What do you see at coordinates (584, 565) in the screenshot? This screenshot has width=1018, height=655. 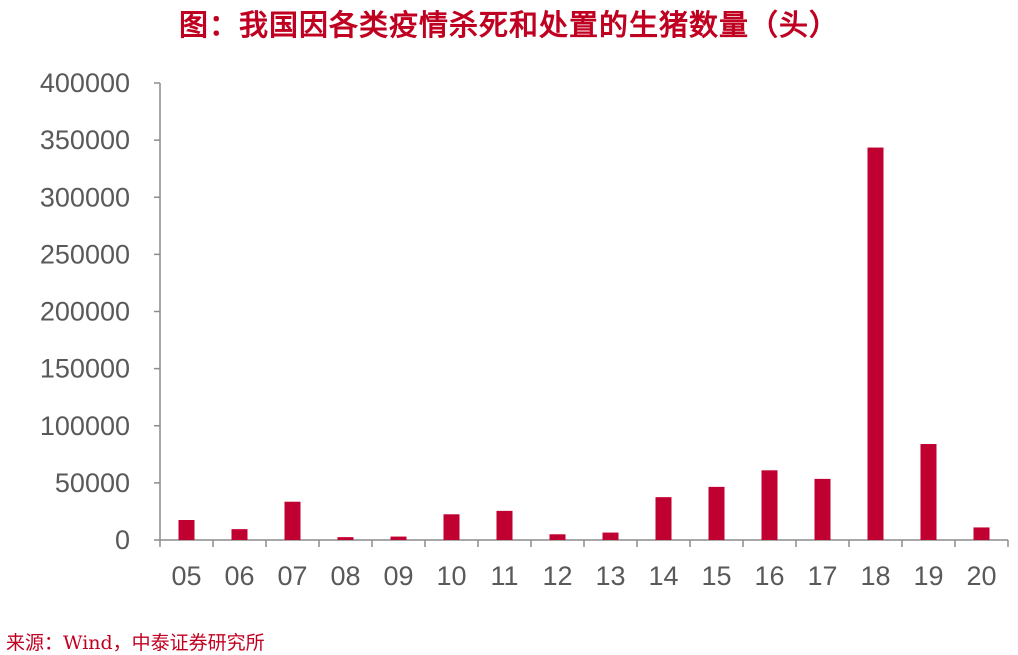 I see `x-axis: 05 06 07 08 09 10 11 12 13 14 15 16 17 18 19 20` at bounding box center [584, 565].